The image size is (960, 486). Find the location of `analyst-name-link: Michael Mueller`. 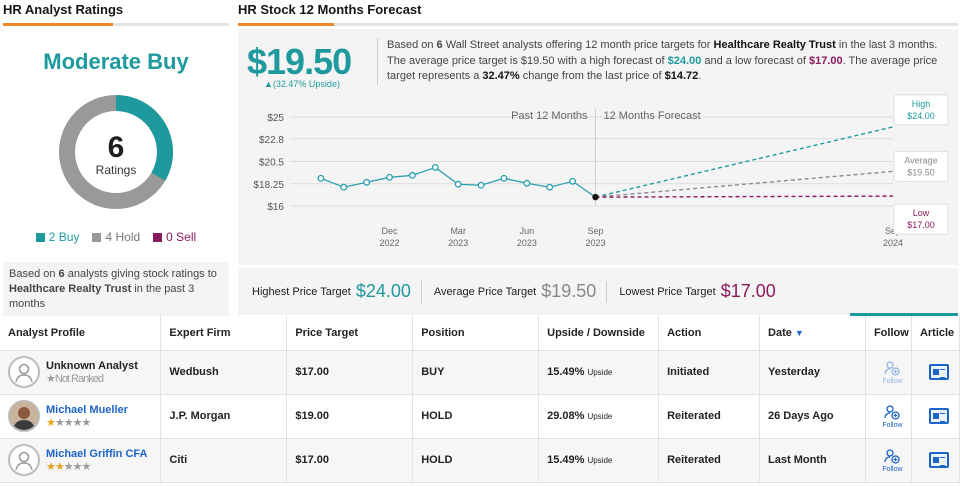

analyst-name-link: Michael Mueller is located at coordinates (87, 409).